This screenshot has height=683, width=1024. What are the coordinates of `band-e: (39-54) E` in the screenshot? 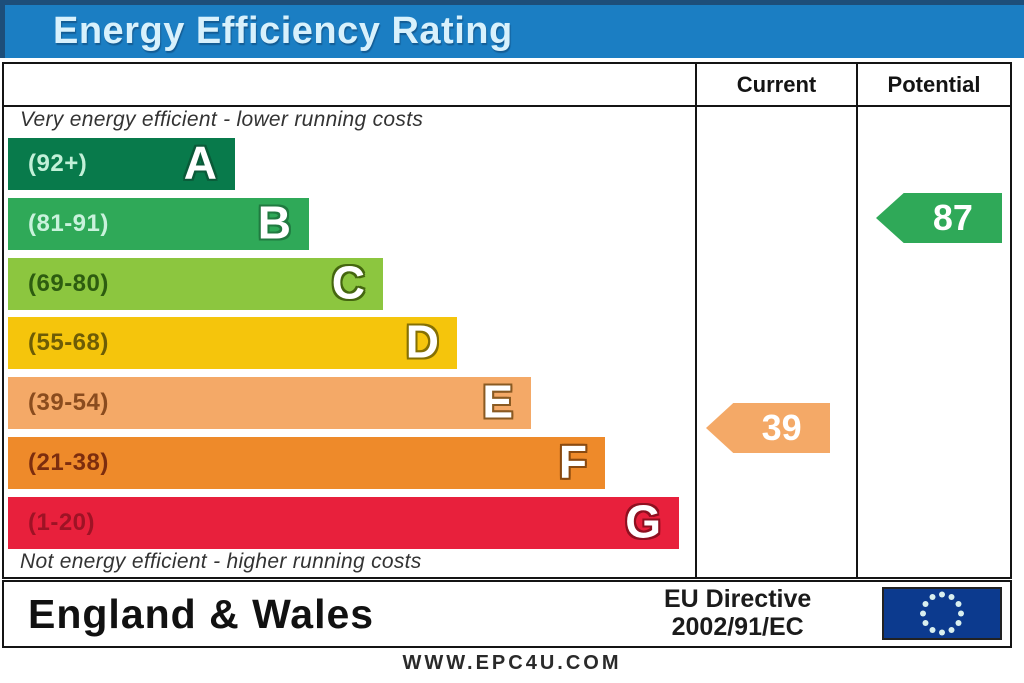 It's located at (269, 403).